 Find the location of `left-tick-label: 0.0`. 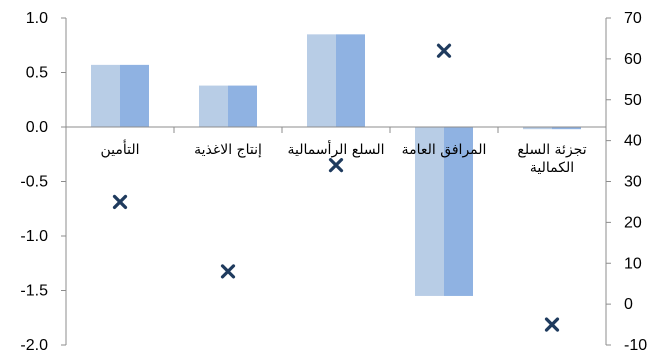

left-tick-label: 0.0 is located at coordinates (37, 127).